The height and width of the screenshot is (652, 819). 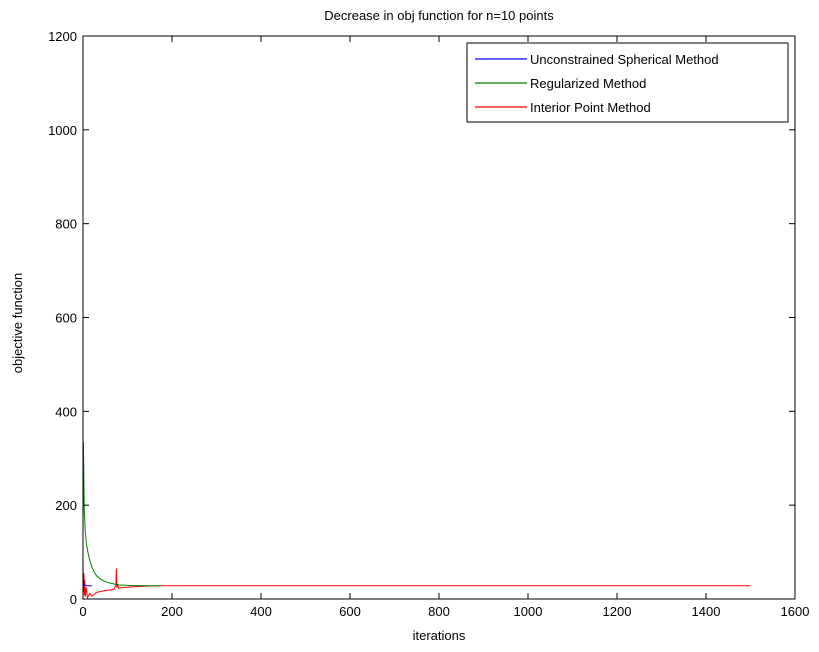 I want to click on legend-label-1: Regularized Method, so click(x=588, y=83).